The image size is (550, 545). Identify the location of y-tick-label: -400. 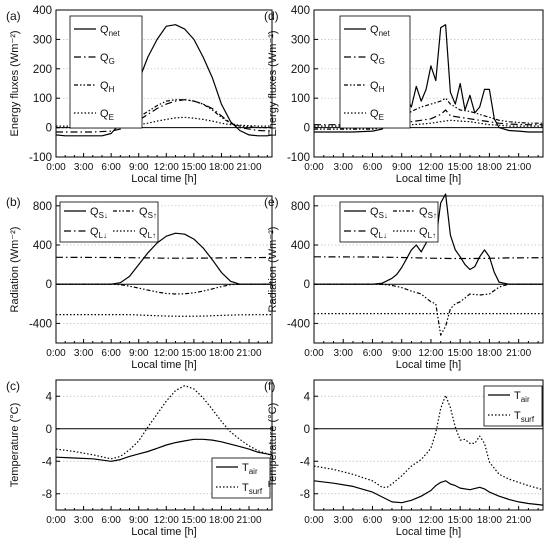
(40, 324).